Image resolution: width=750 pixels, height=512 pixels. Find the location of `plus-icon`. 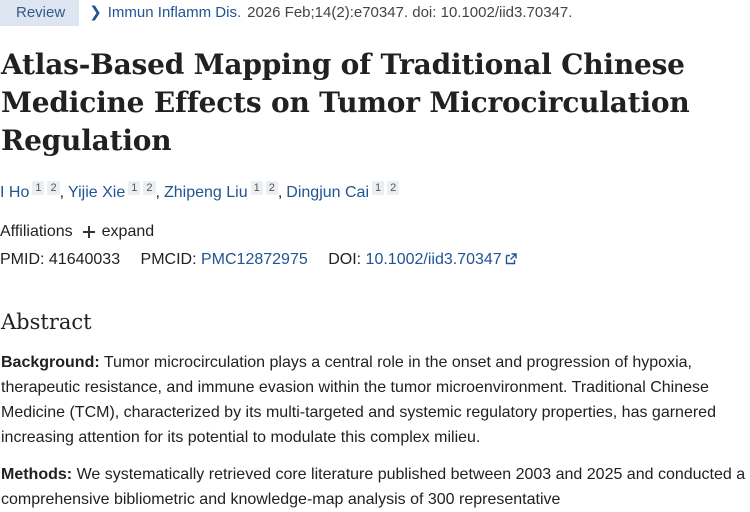

plus-icon is located at coordinates (88, 232).